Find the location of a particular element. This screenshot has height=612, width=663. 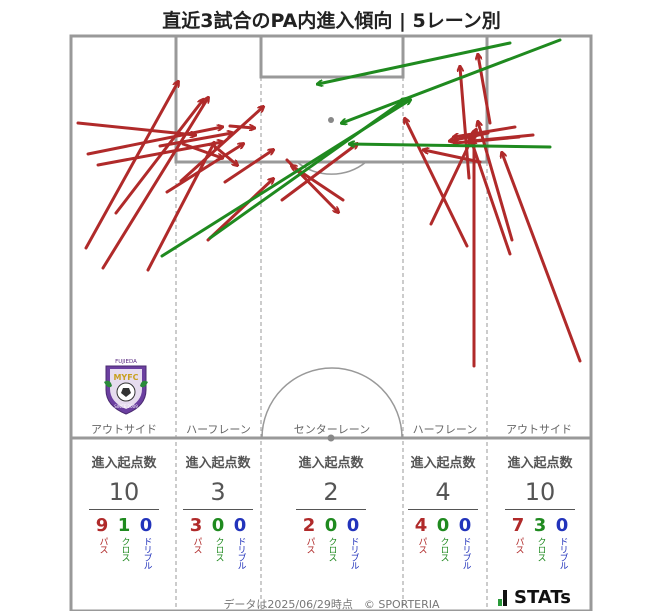

stat-total: 4 is located at coordinates (443, 492).